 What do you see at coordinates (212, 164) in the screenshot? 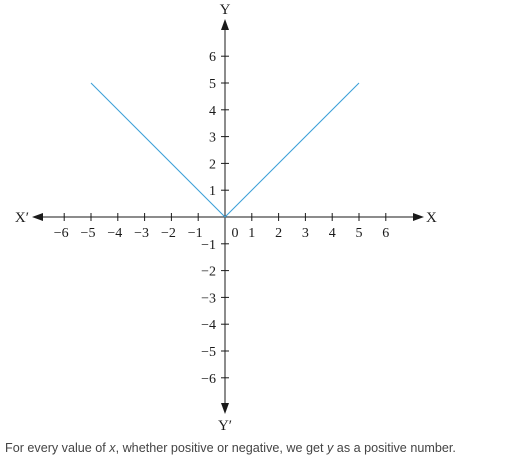
I see `y-tick-label: 2` at bounding box center [212, 164].